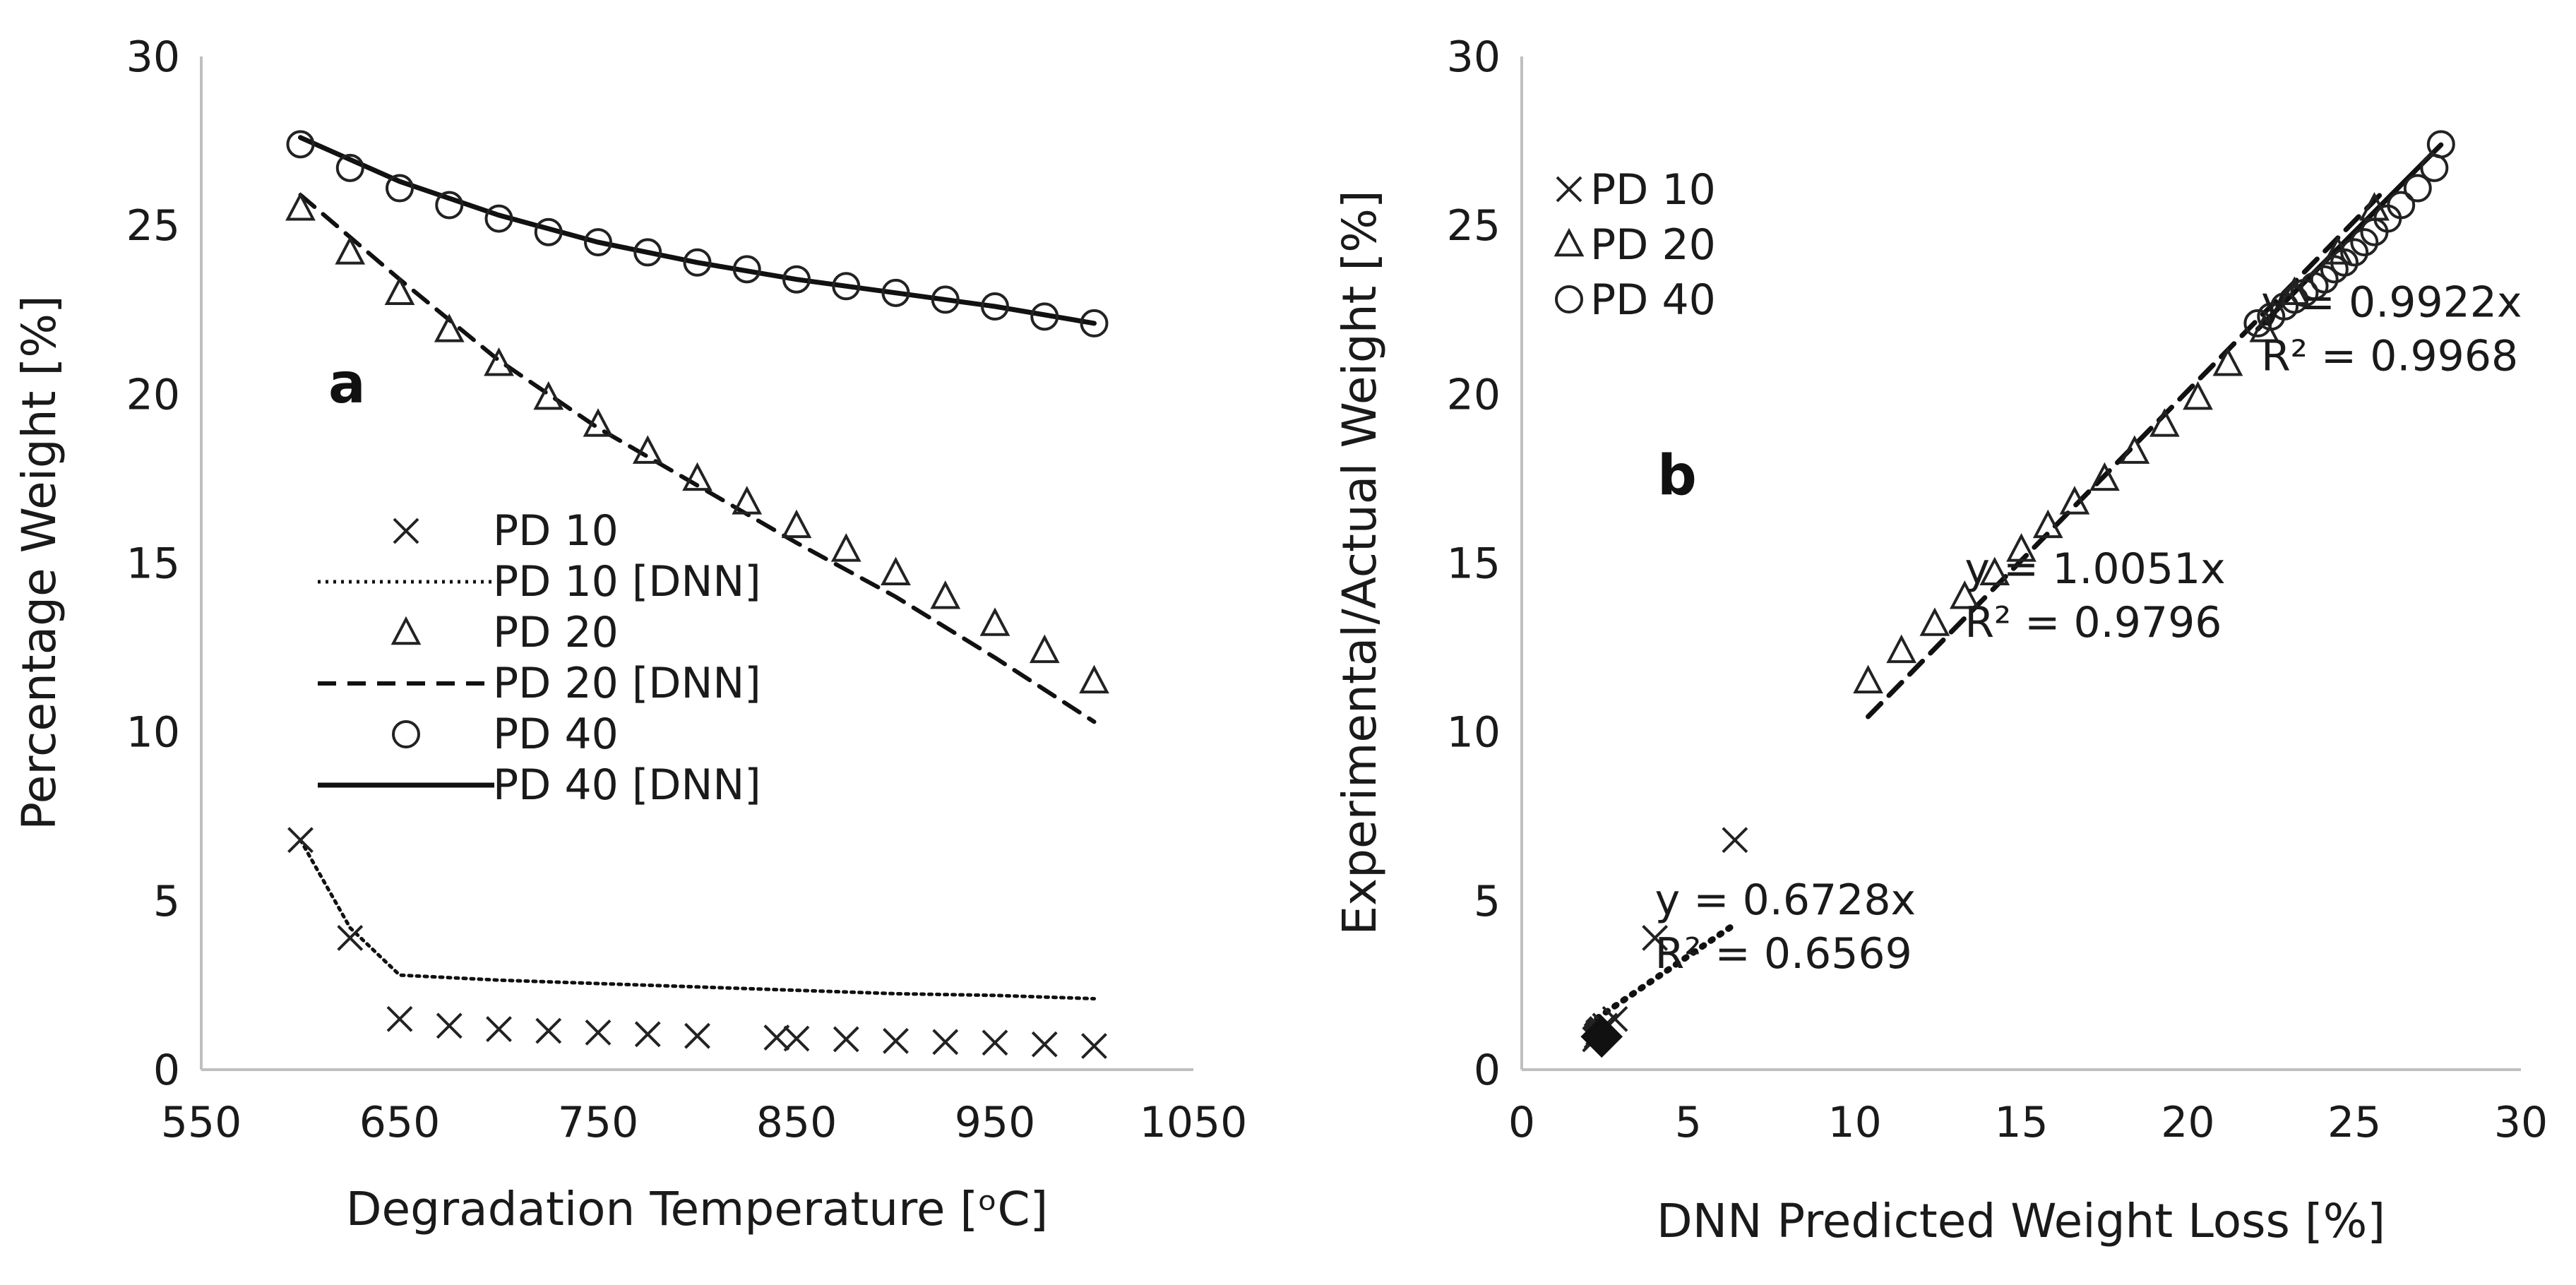 The image size is (2576, 1285). Describe the element at coordinates (1785, 900) in the screenshot. I see `trendline-equation-pd-10: y = 0.6728x` at that location.